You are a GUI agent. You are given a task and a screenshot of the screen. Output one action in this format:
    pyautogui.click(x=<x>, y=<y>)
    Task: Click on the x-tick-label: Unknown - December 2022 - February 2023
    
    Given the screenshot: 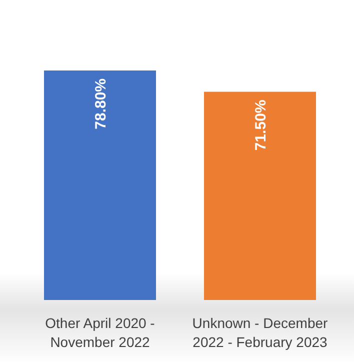 What is the action you would take?
    pyautogui.click(x=260, y=332)
    